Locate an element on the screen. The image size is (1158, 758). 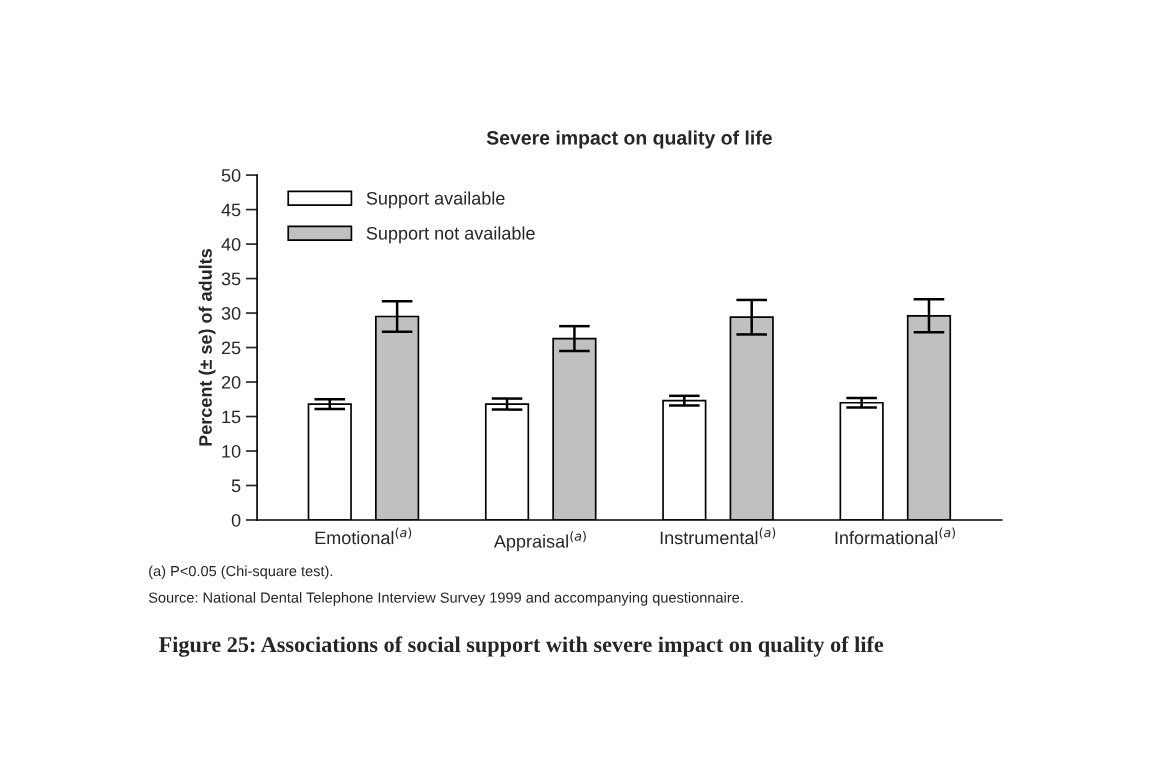
y-tick-label: 25 is located at coordinates (231, 348).